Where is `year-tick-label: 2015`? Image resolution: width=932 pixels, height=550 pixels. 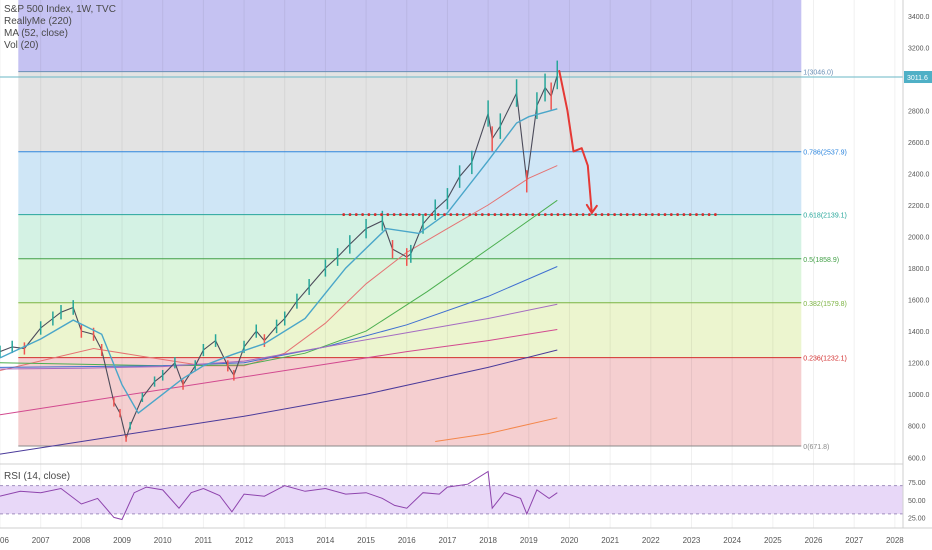
year-tick-label: 2015 is located at coordinates (366, 540).